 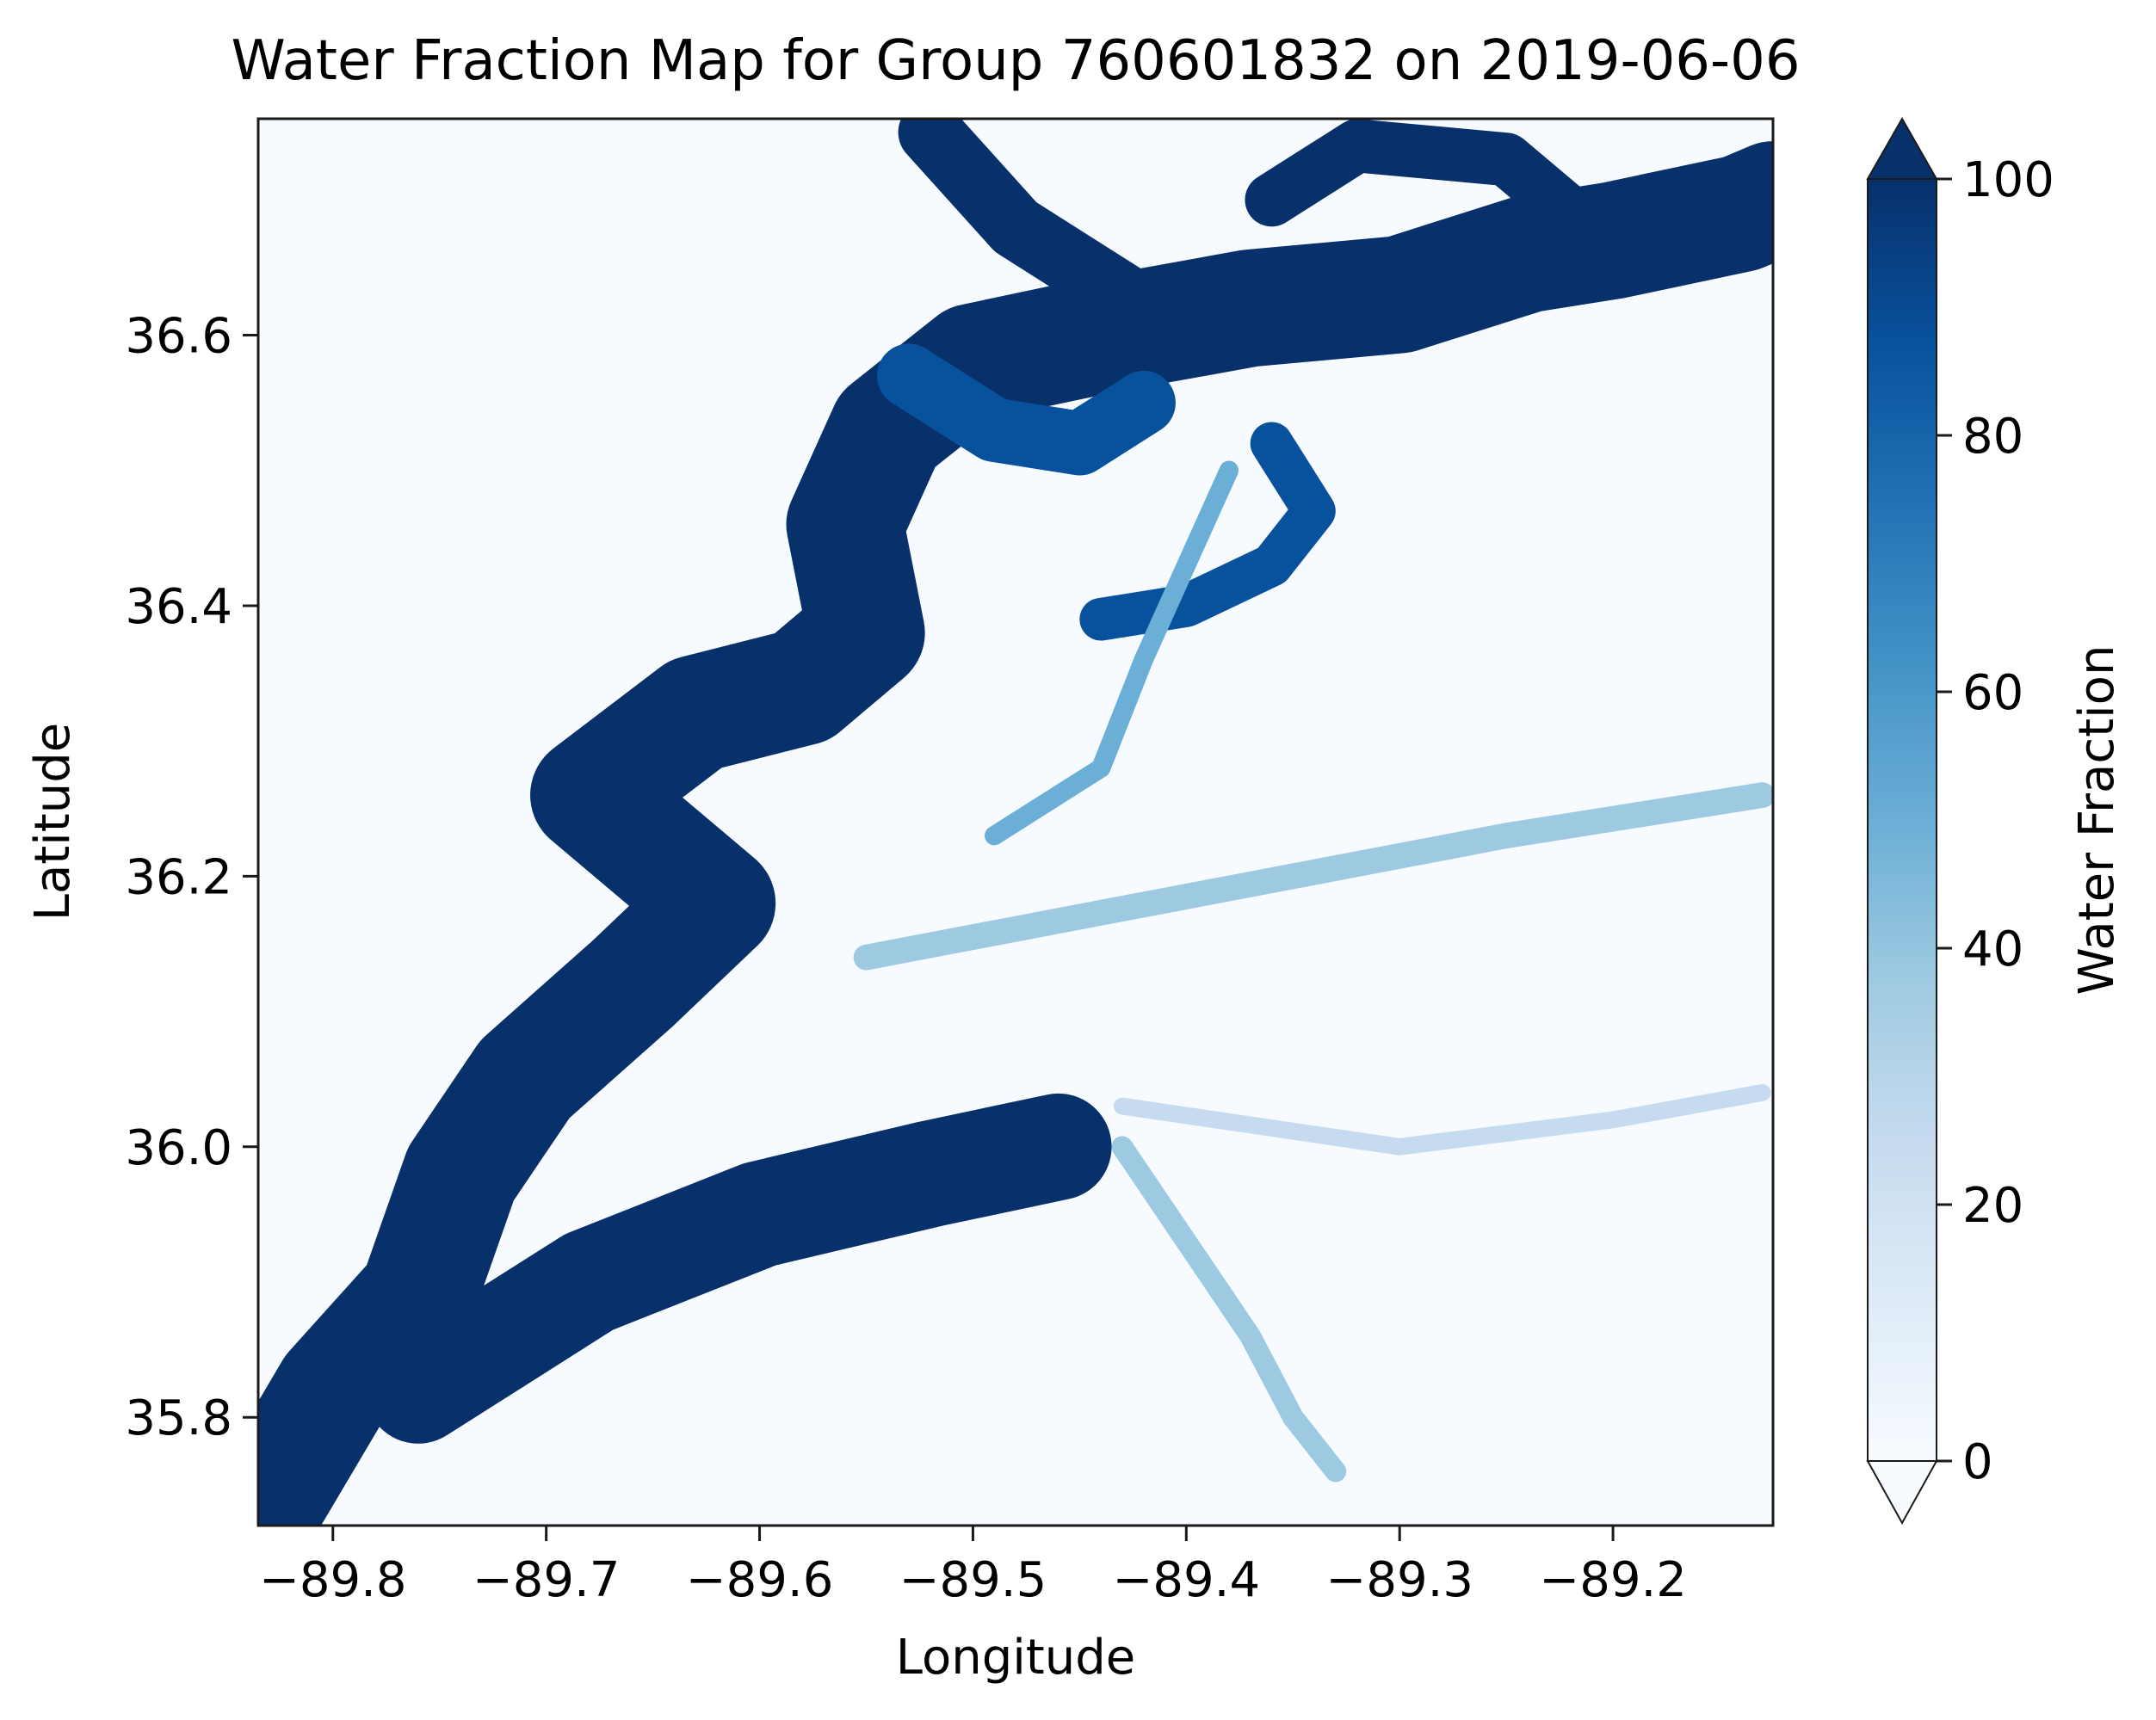 I want to click on x-tick-label: −89.3, so click(x=1399, y=1580).